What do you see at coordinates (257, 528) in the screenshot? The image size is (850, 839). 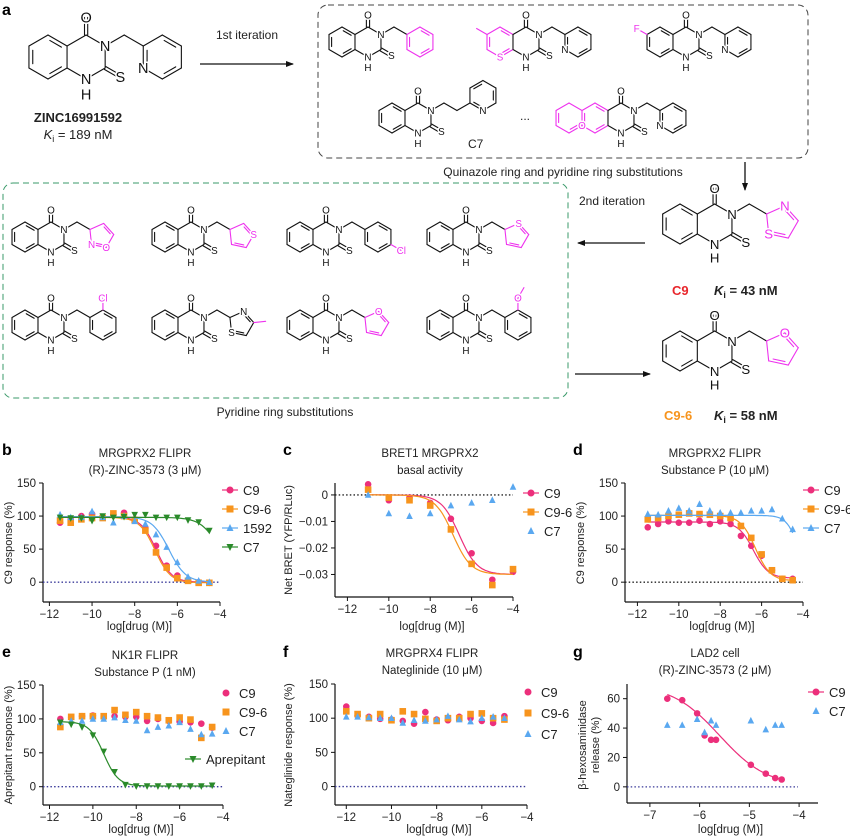 I see `legend-label: 1592` at bounding box center [257, 528].